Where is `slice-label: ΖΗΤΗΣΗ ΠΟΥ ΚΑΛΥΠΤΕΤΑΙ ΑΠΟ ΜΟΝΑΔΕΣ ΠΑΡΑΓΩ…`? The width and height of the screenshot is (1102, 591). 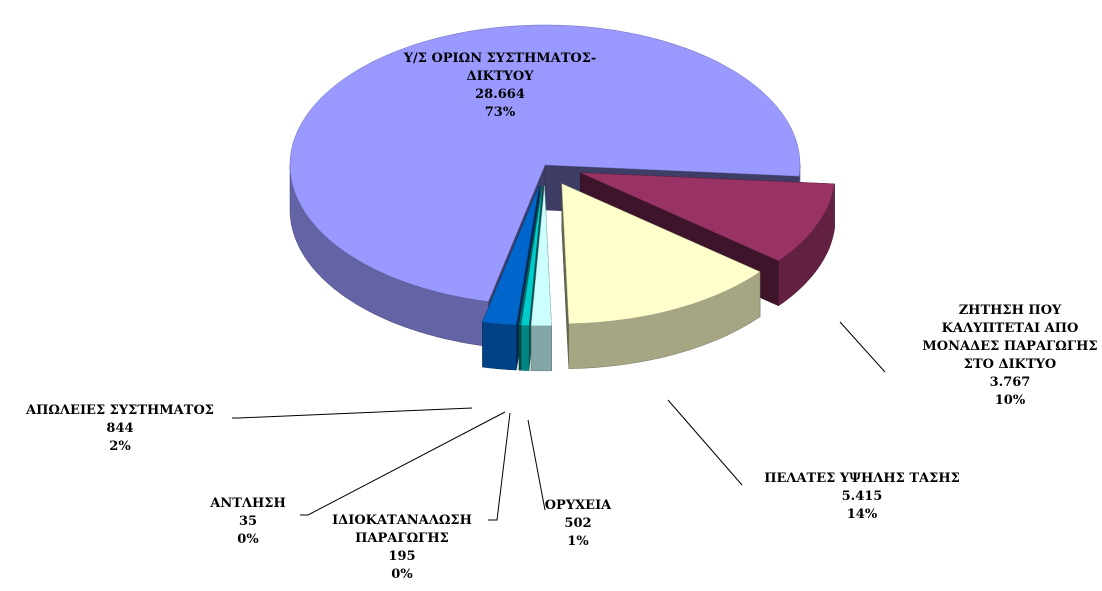
slice-label: ΖΗΤΗΣΗ ΠΟΥ ΚΑΛΥΠΤΕΤΑΙ ΑΠΟ ΜΟΝΑΔΕΣ ΠΑΡΑΓΩ… is located at coordinates (1010, 355).